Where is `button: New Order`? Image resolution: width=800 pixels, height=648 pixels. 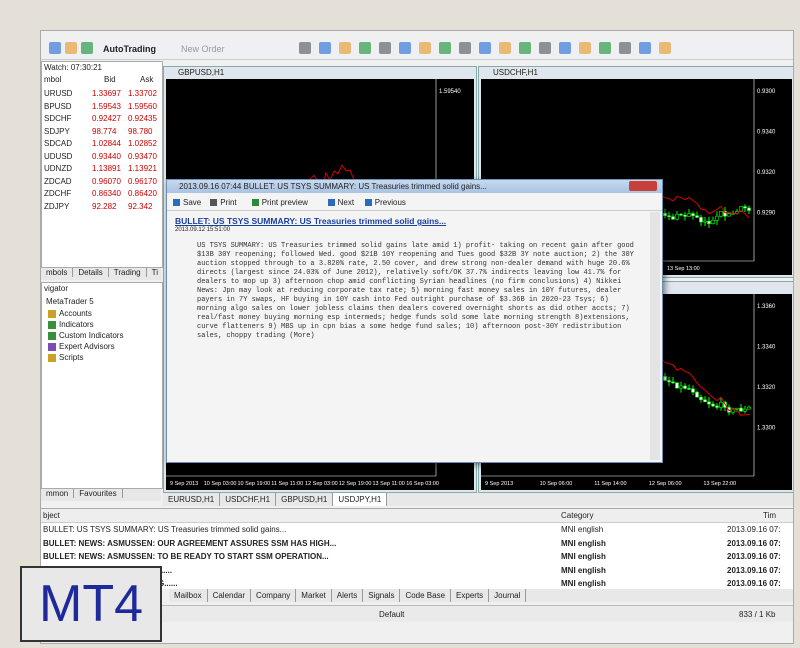 button: New Order is located at coordinates (203, 49).